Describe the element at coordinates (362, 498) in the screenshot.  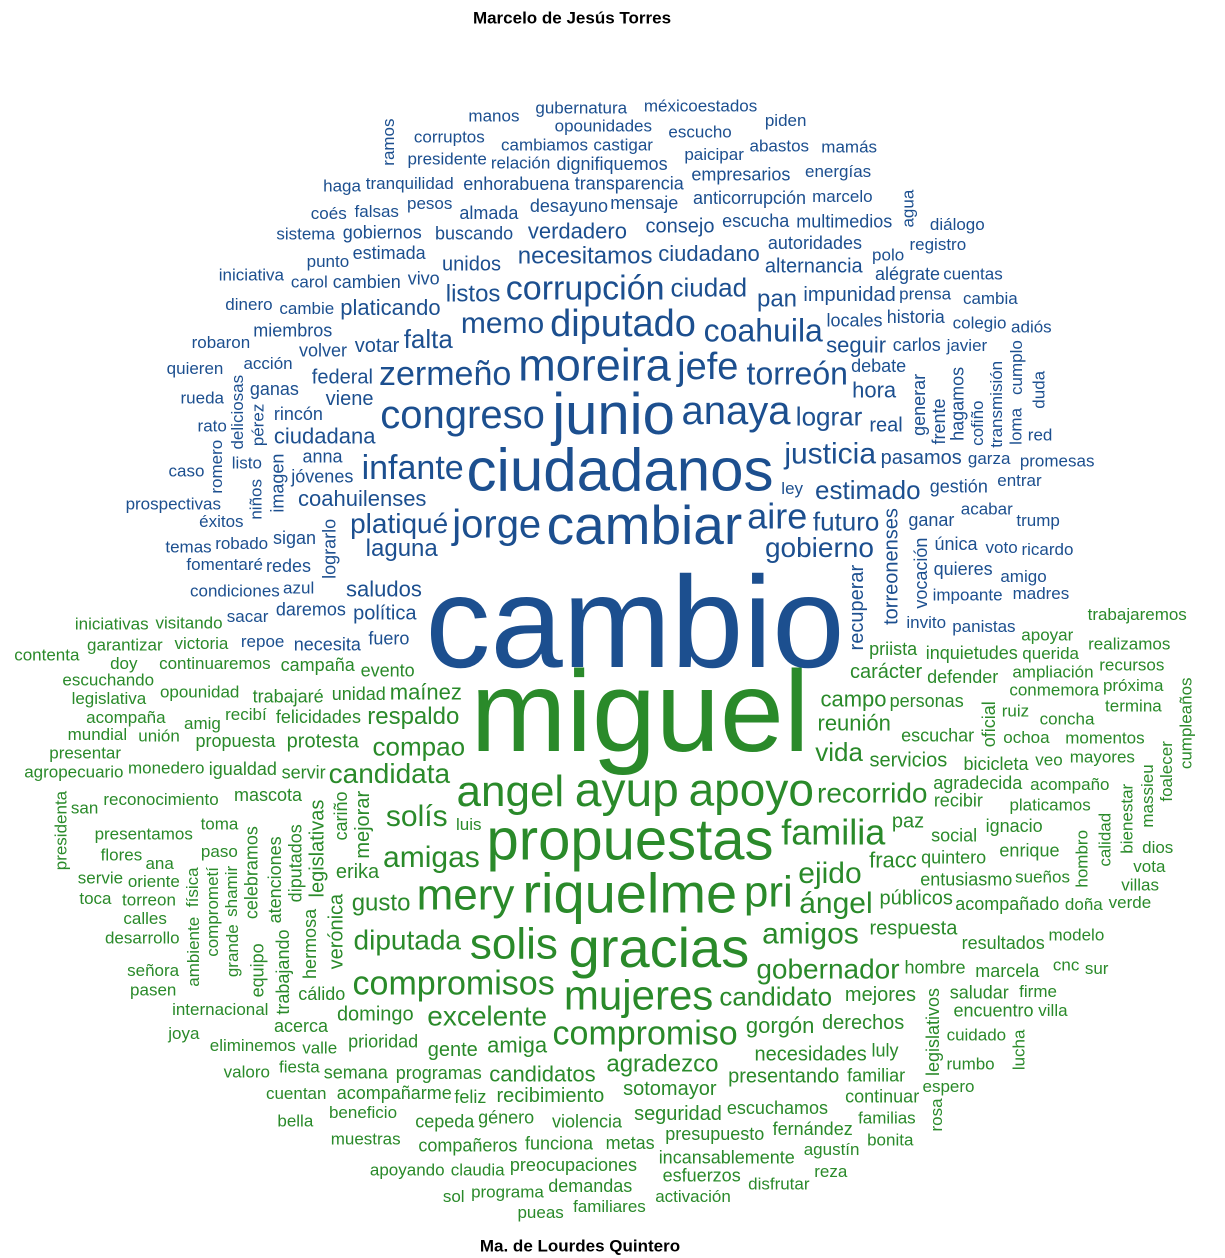
I see `word: coahuilenses` at that location.